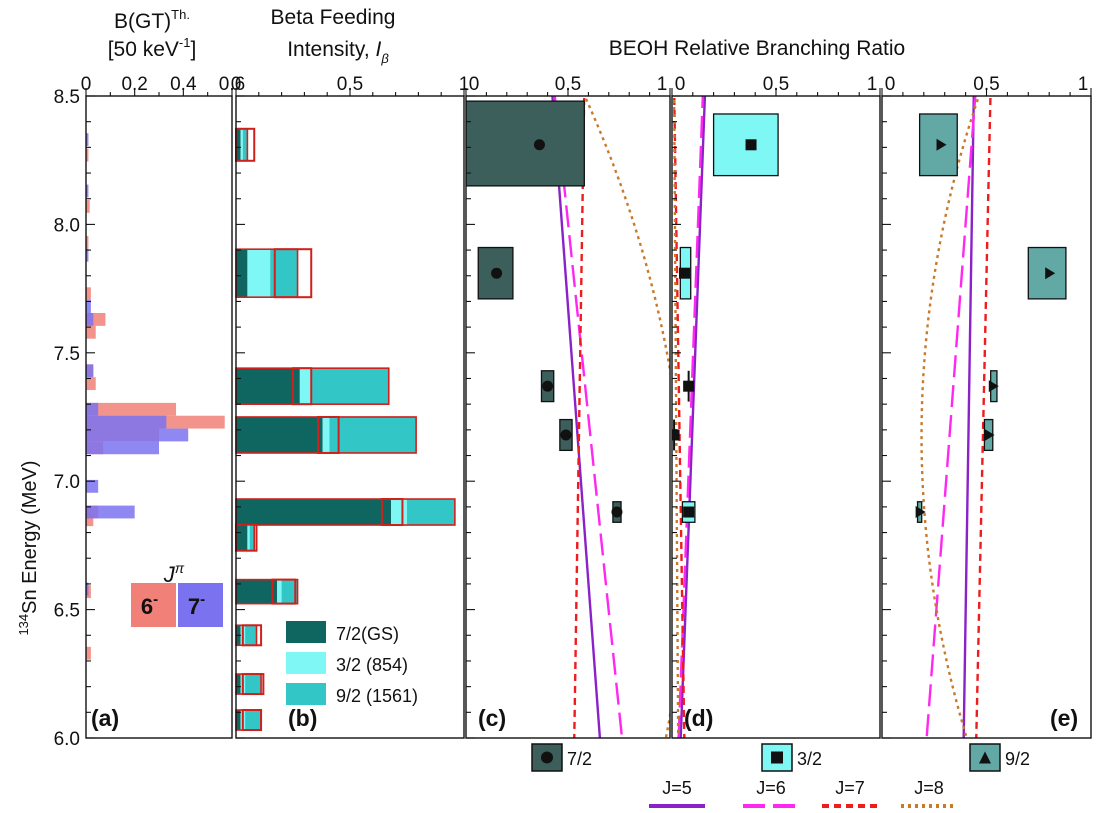 The width and height of the screenshot is (1098, 813). Describe the element at coordinates (302, 718) in the screenshot. I see `panel-b-label: (b)` at that location.